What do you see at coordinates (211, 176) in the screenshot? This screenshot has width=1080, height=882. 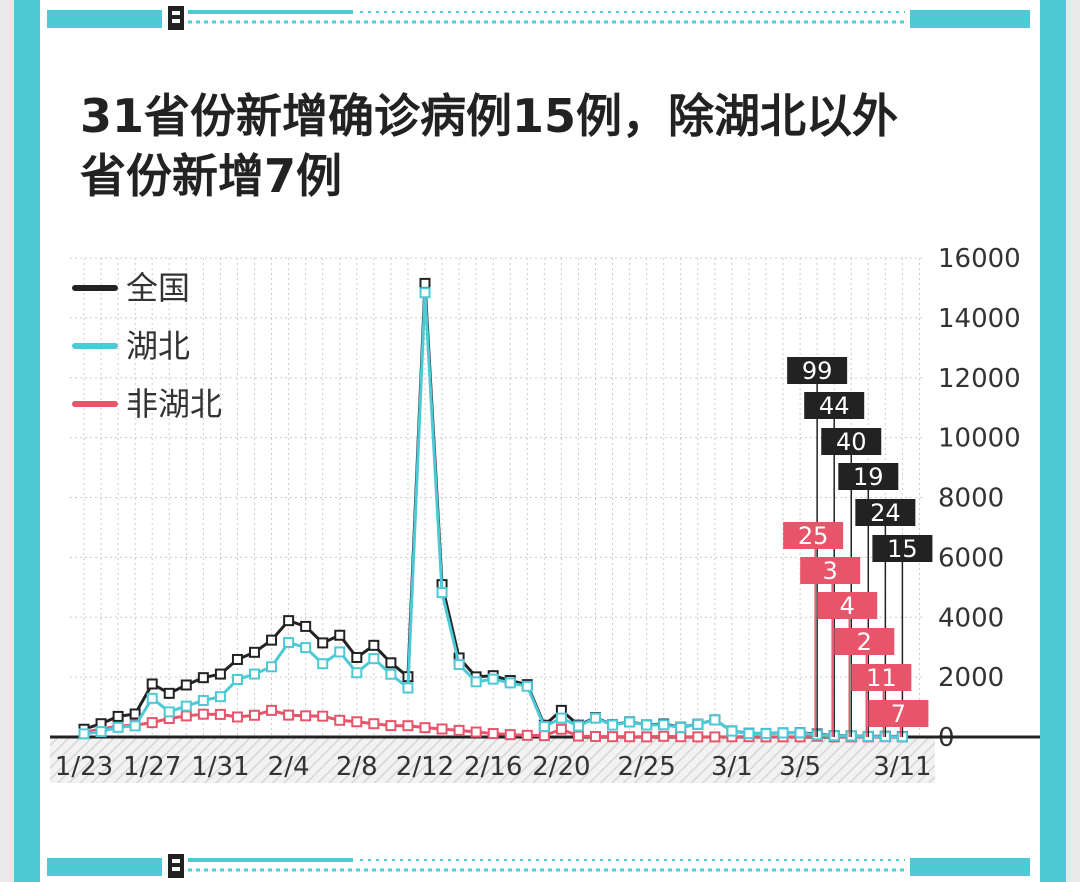 I see `title-line-2: 省份新增7例` at bounding box center [211, 176].